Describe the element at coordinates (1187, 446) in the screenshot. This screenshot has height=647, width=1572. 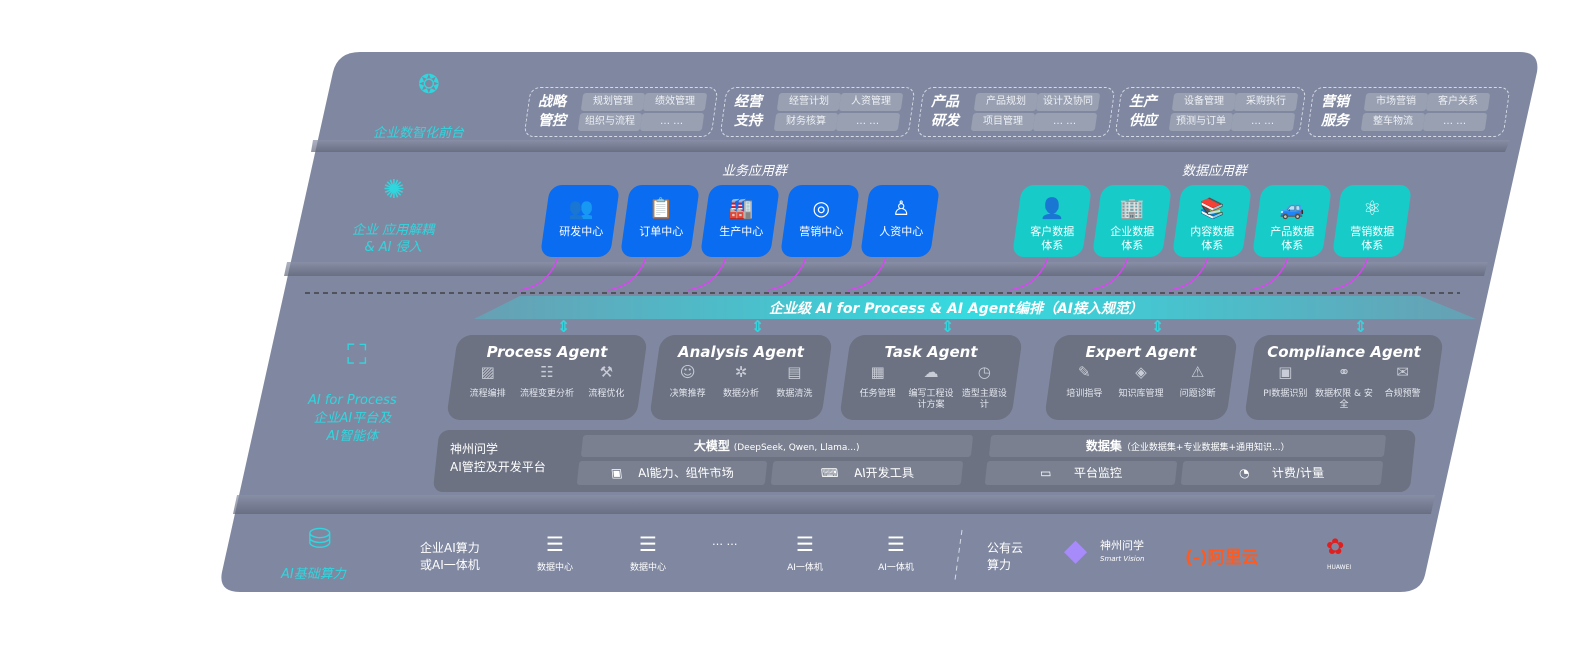
I see `dataset-cell: 数据集（企业数据集+专业数据集+通用知识...）` at that location.